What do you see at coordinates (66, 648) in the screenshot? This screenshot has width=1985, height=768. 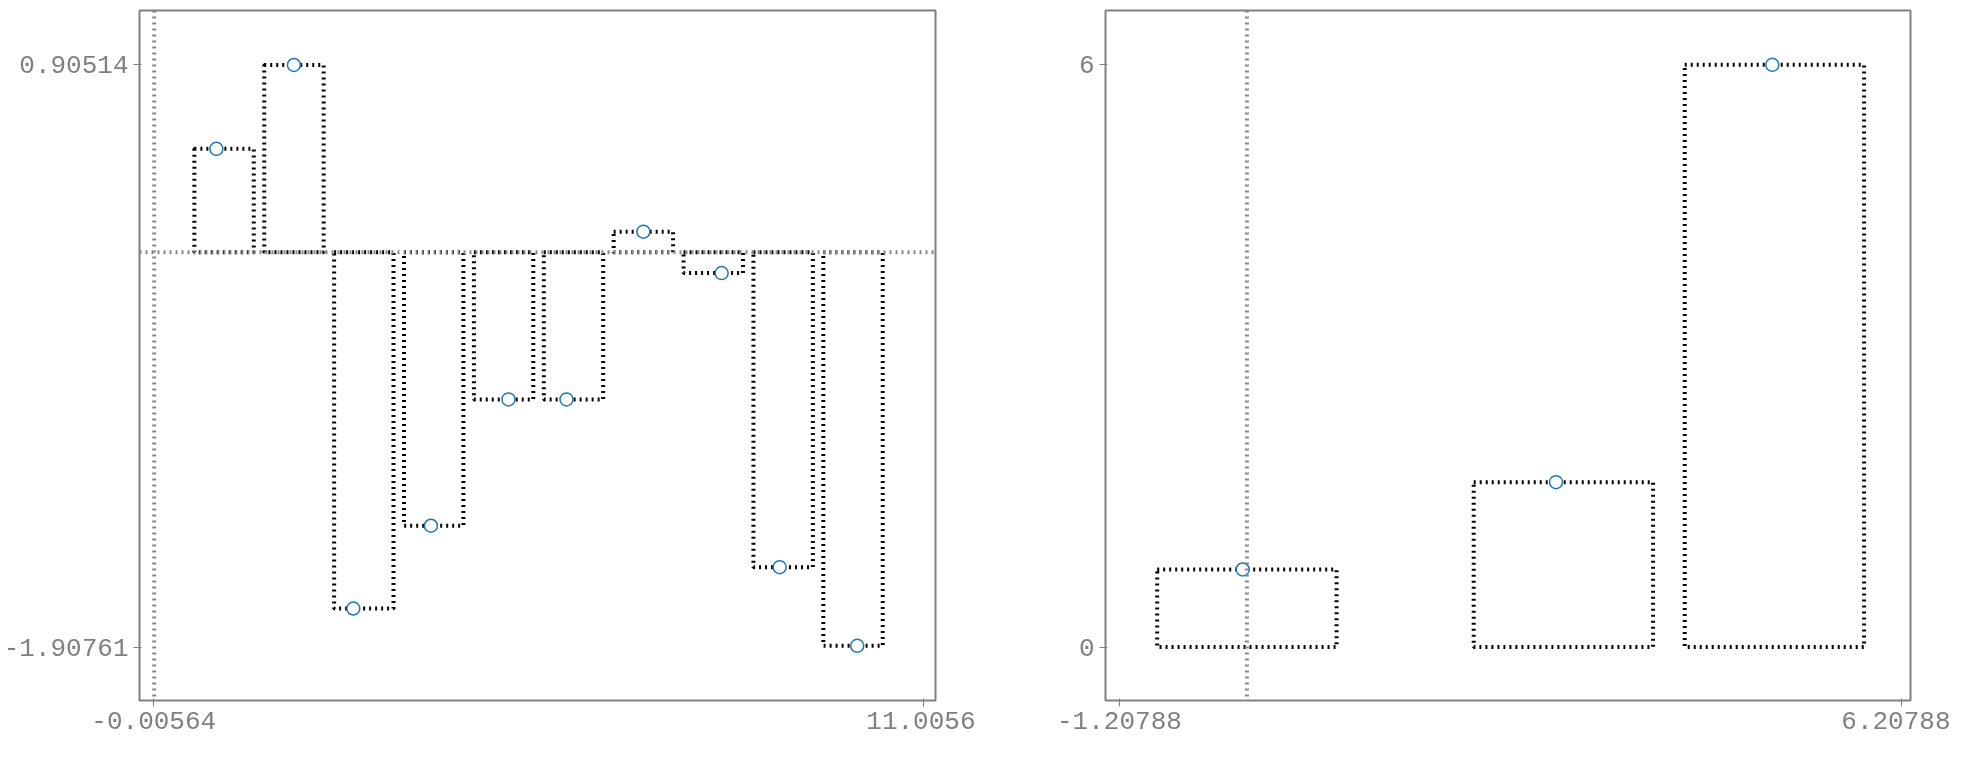 I see `y-tick-label: -1.90761` at bounding box center [66, 648].